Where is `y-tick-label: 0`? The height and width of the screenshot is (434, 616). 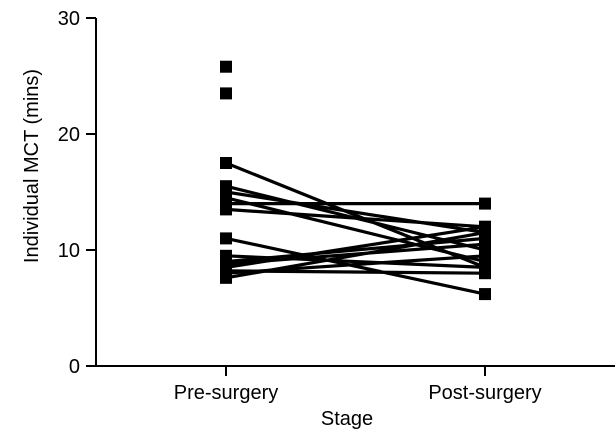 y-tick-label: 0 is located at coordinates (74, 367).